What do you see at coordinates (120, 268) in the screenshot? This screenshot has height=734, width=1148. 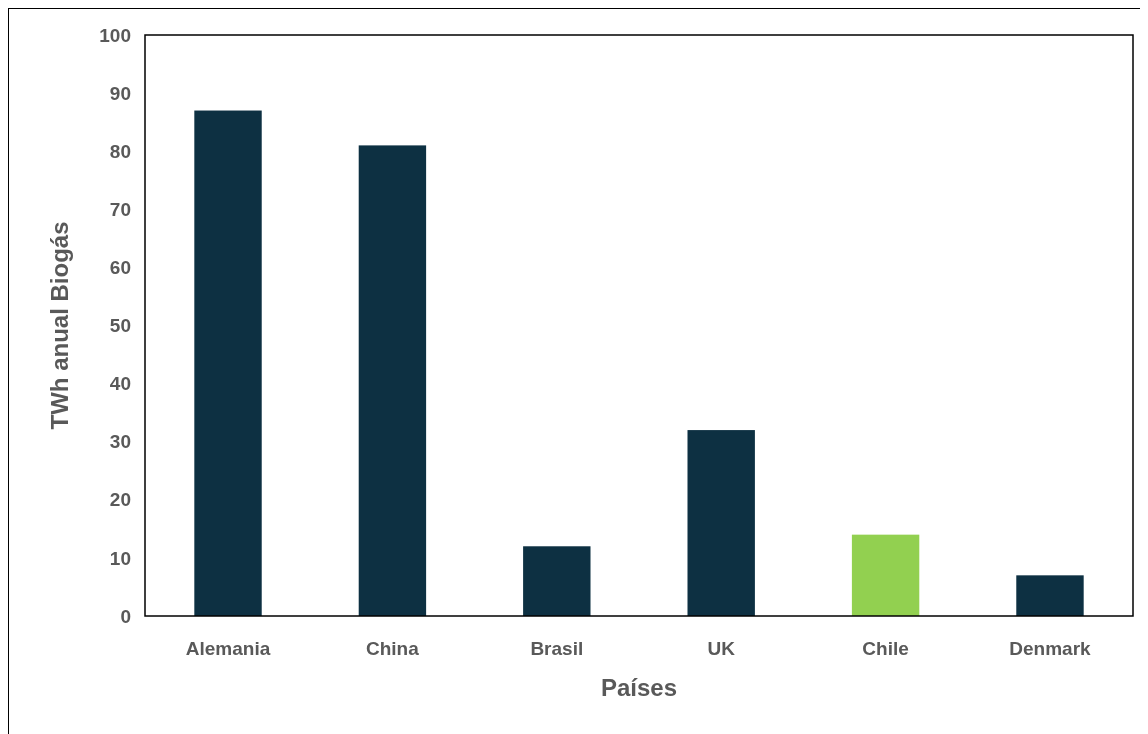 I see `y-tick-label: 60` at bounding box center [120, 268].